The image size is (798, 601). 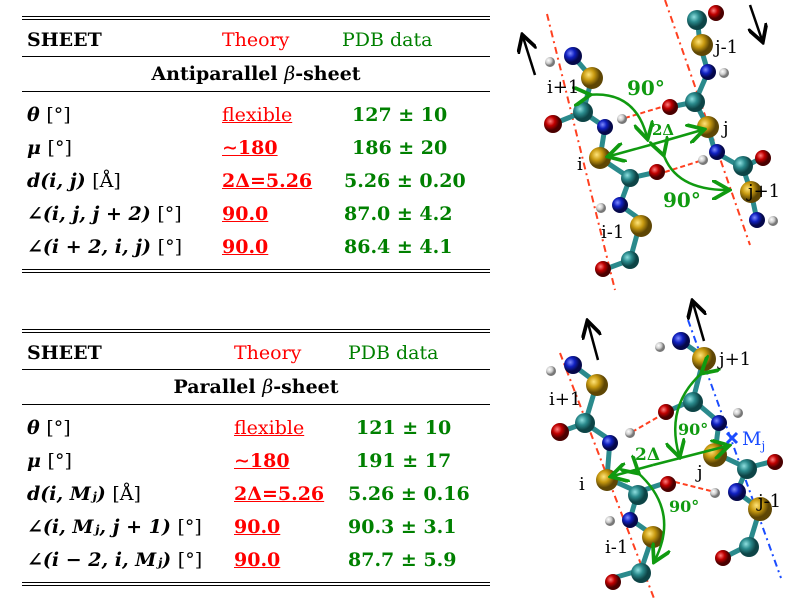 I want to click on table-row: d(i, j) [Å] 2Δ=5.26 5.26 ± 0.20, so click(x=256, y=180).